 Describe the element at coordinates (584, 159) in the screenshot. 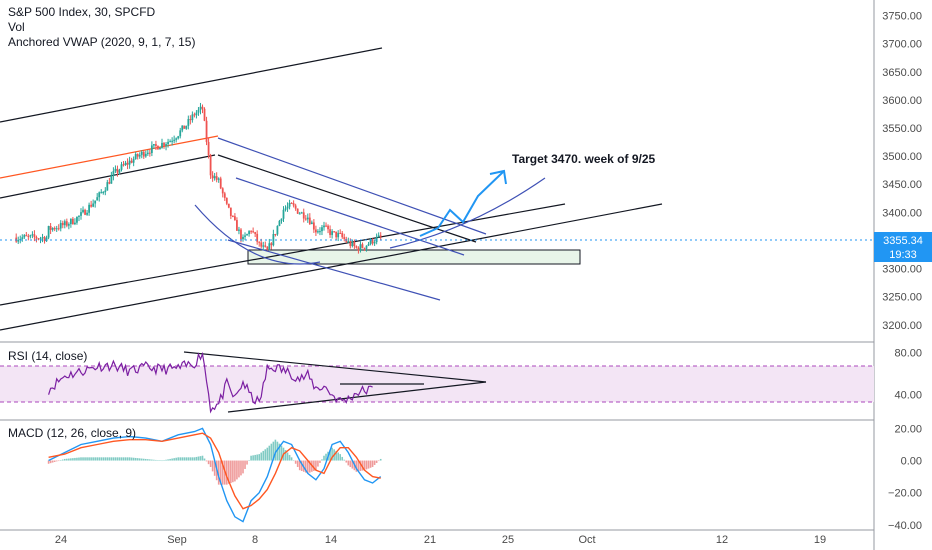

I see `target-annotation: Target 3470. week of 9/25` at that location.